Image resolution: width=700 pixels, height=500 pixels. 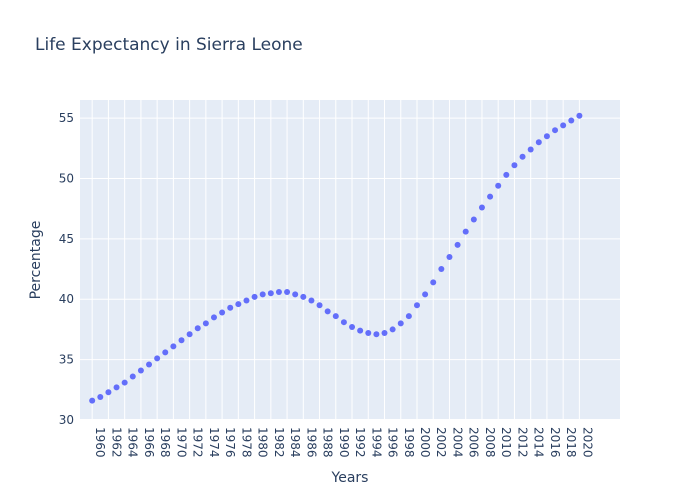 What do you see at coordinates (409, 442) in the screenshot?
I see `x-tick-label: 1998` at bounding box center [409, 442].